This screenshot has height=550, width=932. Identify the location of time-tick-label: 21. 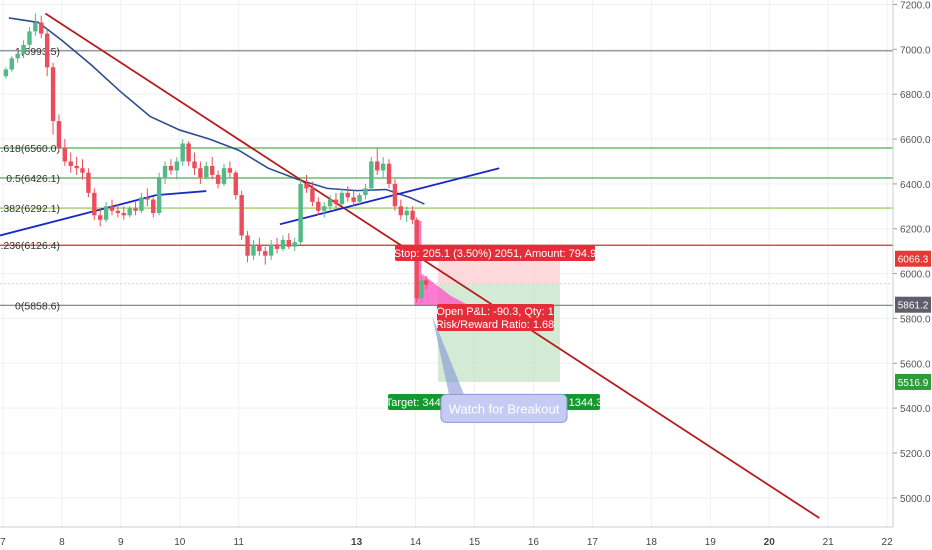
(829, 542).